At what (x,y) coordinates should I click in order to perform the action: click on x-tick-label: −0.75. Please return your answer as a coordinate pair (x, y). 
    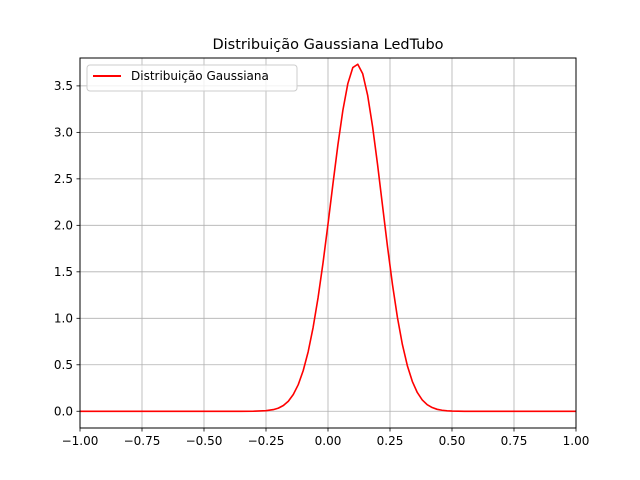
    Looking at the image, I should click on (142, 441).